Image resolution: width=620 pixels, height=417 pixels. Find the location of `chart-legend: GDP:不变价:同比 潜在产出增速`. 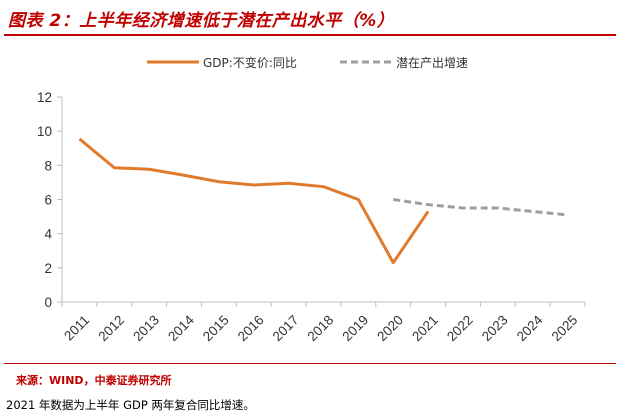

chart-legend: GDP:不变价:同比 潜在产出增速 is located at coordinates (307, 62).